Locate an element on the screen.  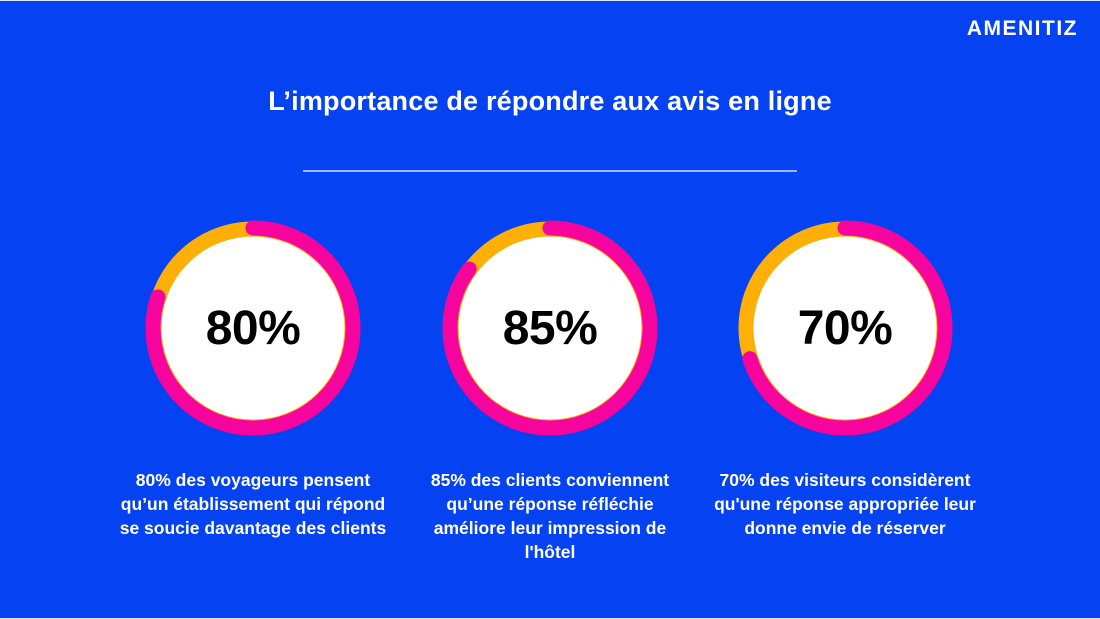
donut-chart-85: 85% is located at coordinates (550, 328).